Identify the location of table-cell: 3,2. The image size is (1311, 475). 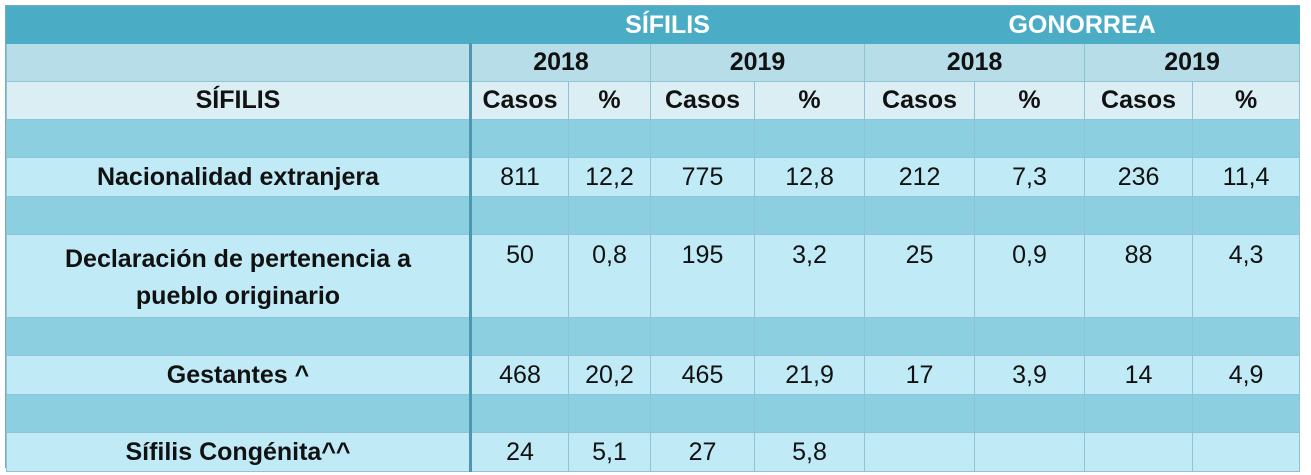
(809, 276).